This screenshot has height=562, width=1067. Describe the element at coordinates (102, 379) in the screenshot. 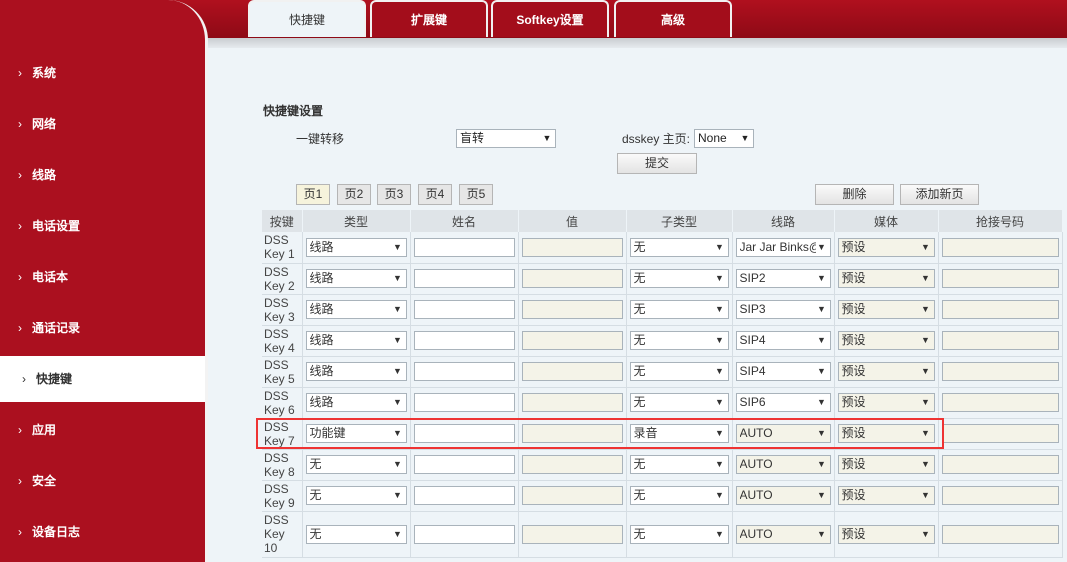

I see `sidebar-item-6: › 快捷键` at that location.